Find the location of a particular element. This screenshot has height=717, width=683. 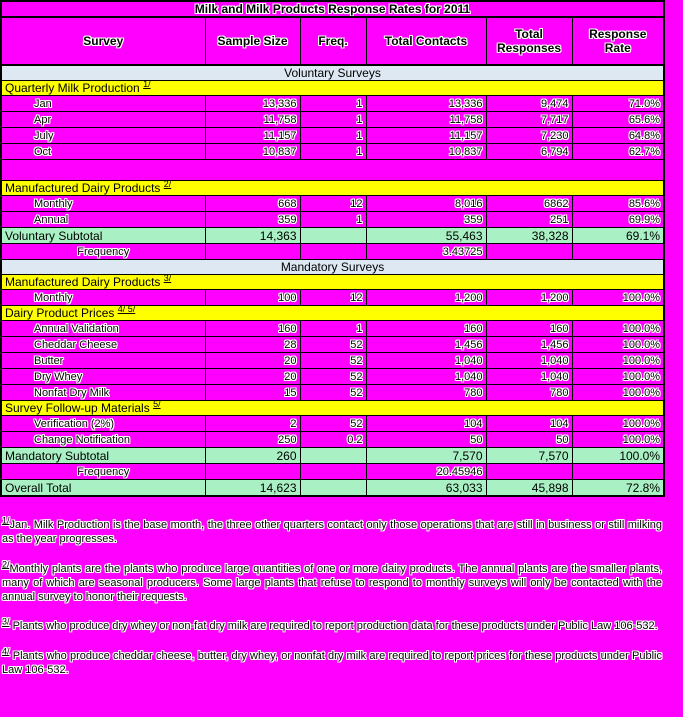

row-label: Verification (2%) is located at coordinates (103, 423).